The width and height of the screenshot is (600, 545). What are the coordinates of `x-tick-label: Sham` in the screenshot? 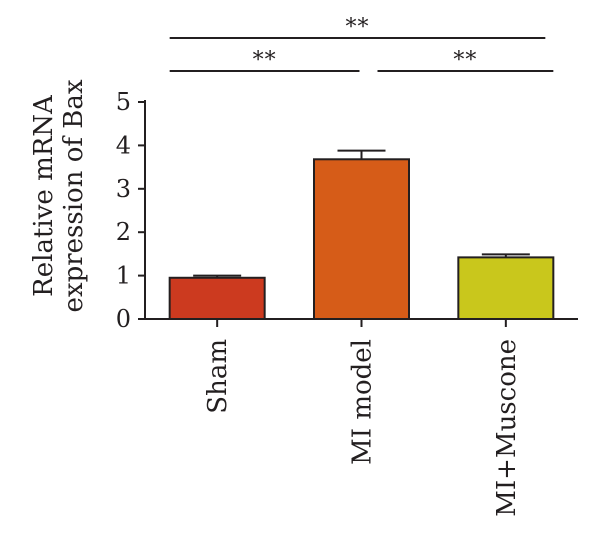 It's located at (218, 376).